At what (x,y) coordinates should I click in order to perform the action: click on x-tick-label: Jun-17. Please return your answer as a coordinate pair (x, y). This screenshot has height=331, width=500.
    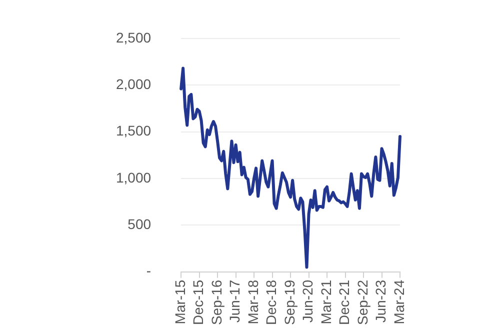
    Looking at the image, I should click on (234, 301).